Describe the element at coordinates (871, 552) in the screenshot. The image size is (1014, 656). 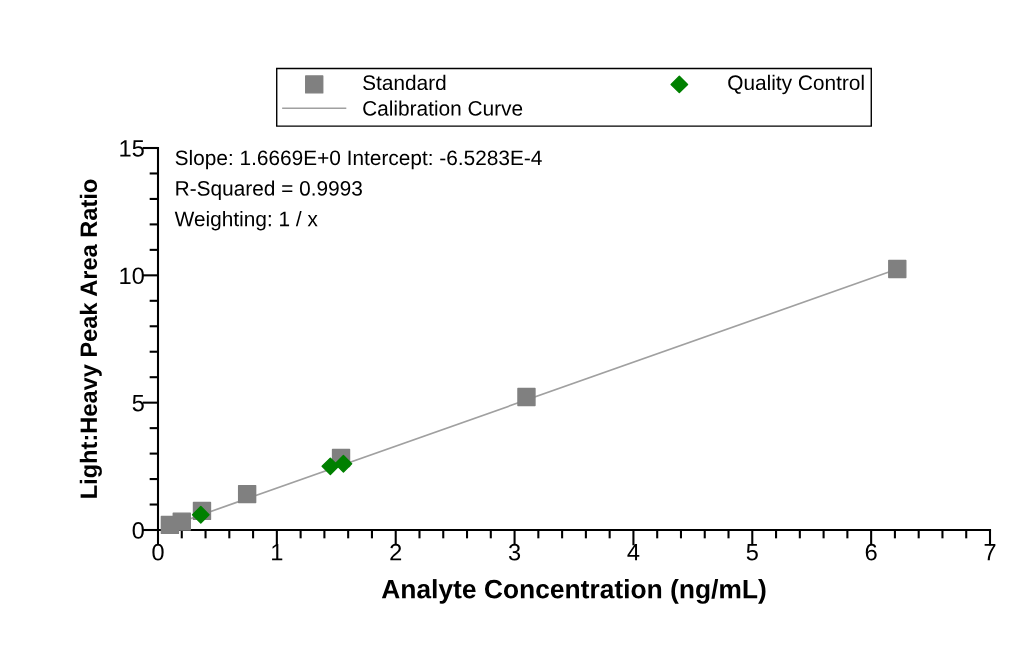
I see `x-tick-label: 6` at that location.